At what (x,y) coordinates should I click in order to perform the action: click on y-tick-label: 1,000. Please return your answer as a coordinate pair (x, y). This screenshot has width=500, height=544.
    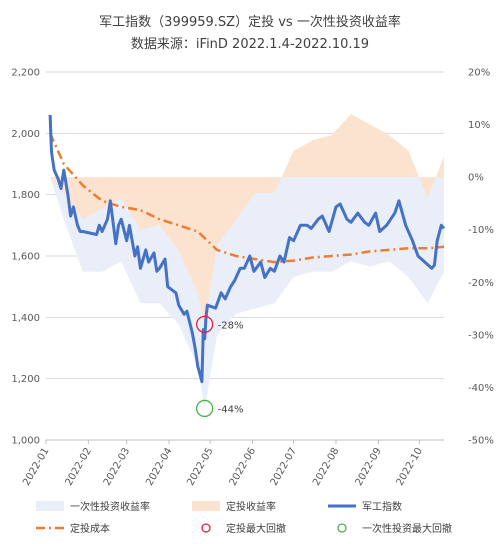
    Looking at the image, I should click on (25, 441).